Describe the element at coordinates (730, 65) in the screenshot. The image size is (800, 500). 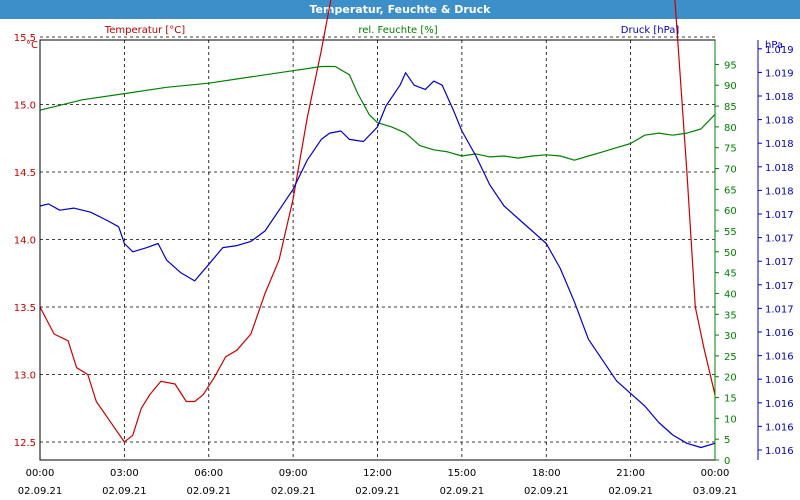
I see `humidity-tick-label: 95` at that location.